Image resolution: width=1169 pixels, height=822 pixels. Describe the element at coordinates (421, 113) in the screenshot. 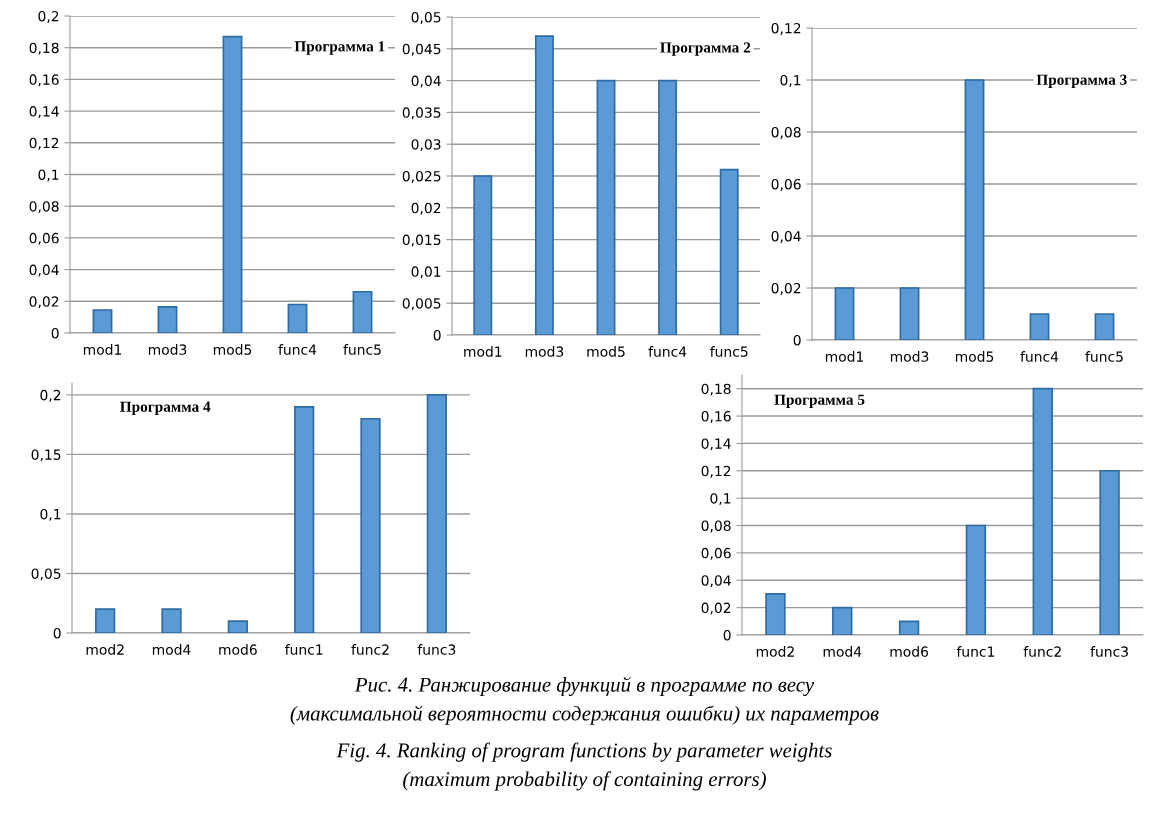

I see `y-tick-label: 0,035` at that location.